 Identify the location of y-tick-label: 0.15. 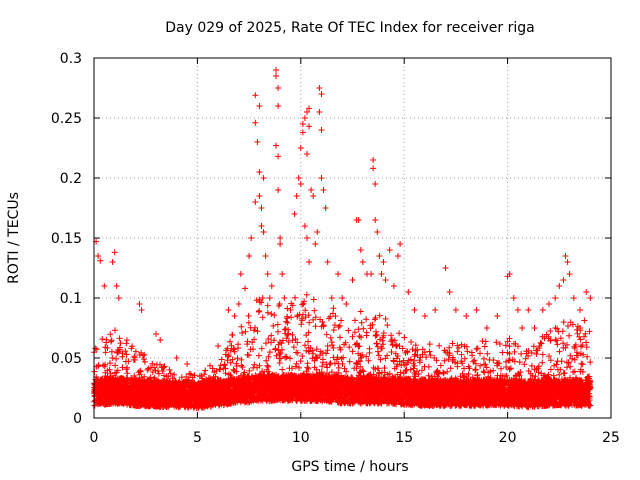
(66, 239).